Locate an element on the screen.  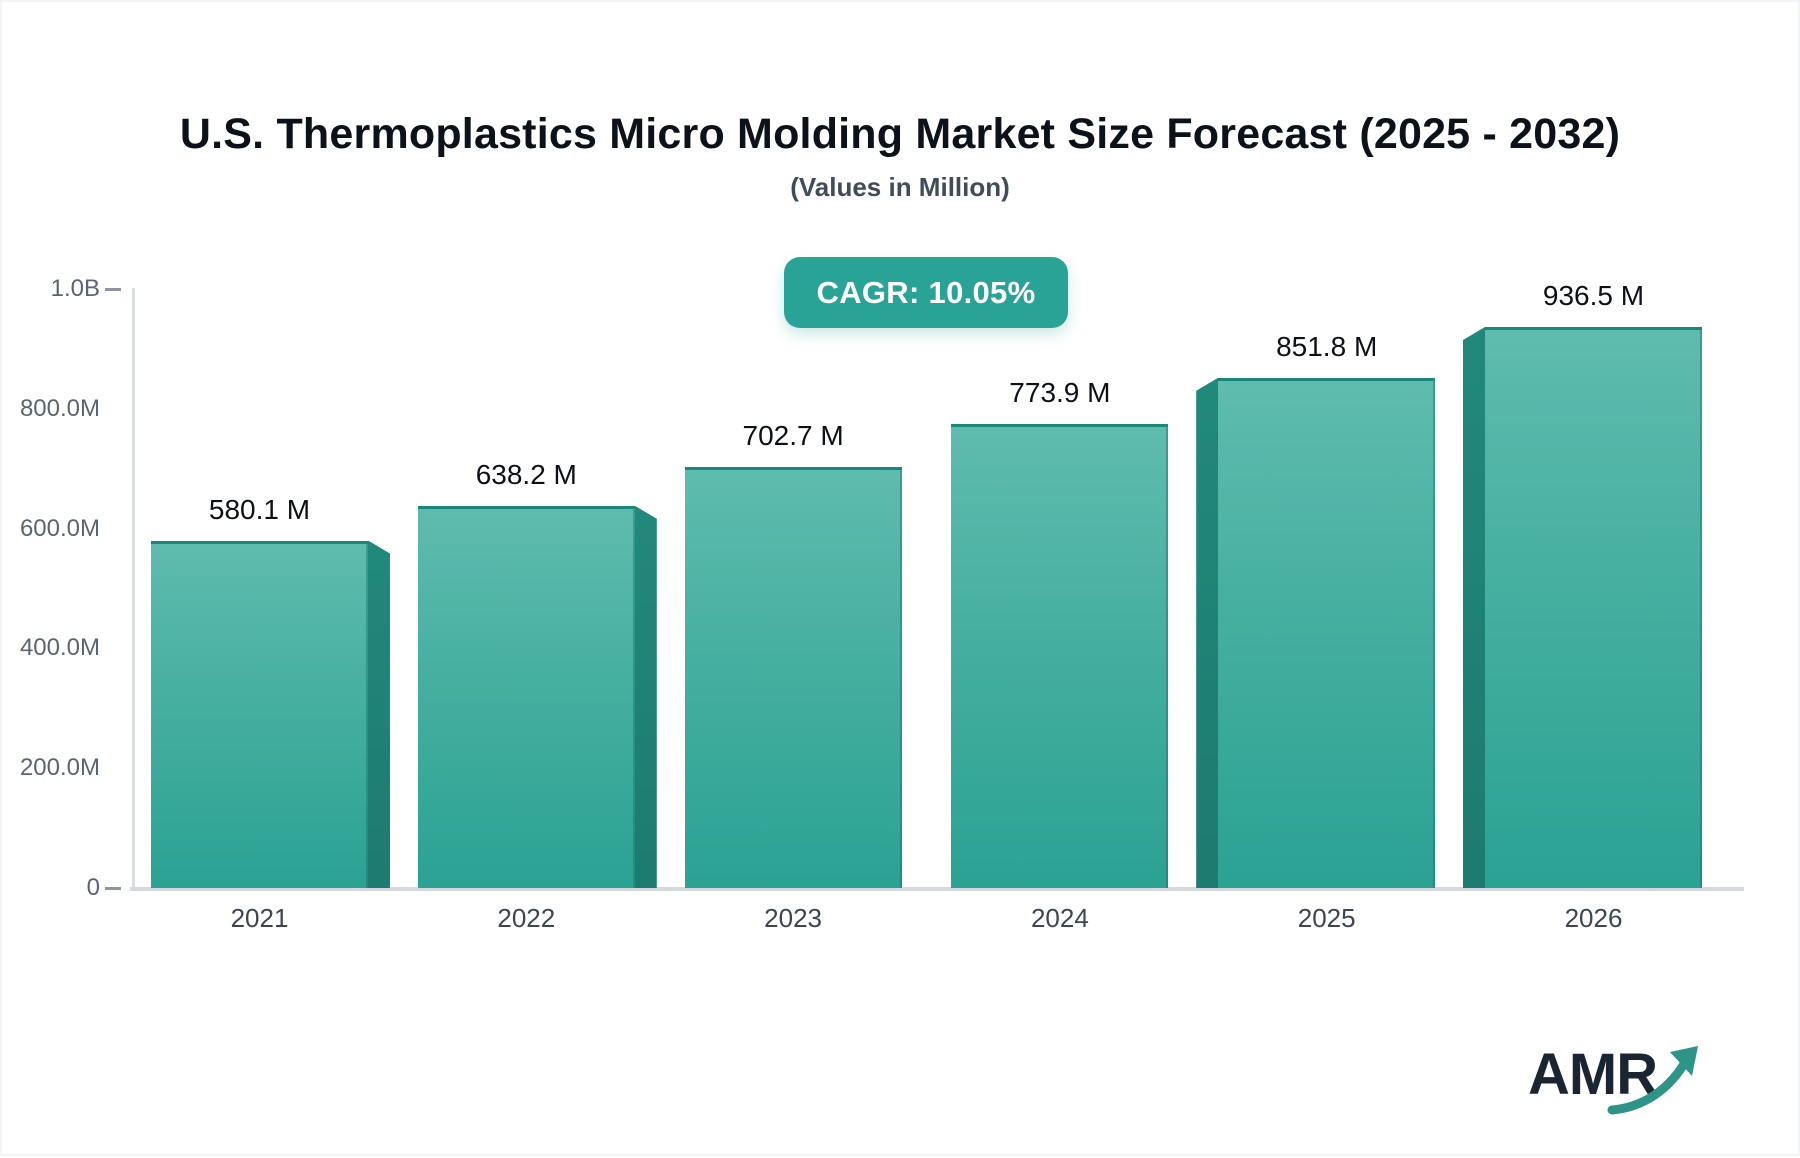
cagr-badge: CAGR: 10.05% is located at coordinates (926, 292).